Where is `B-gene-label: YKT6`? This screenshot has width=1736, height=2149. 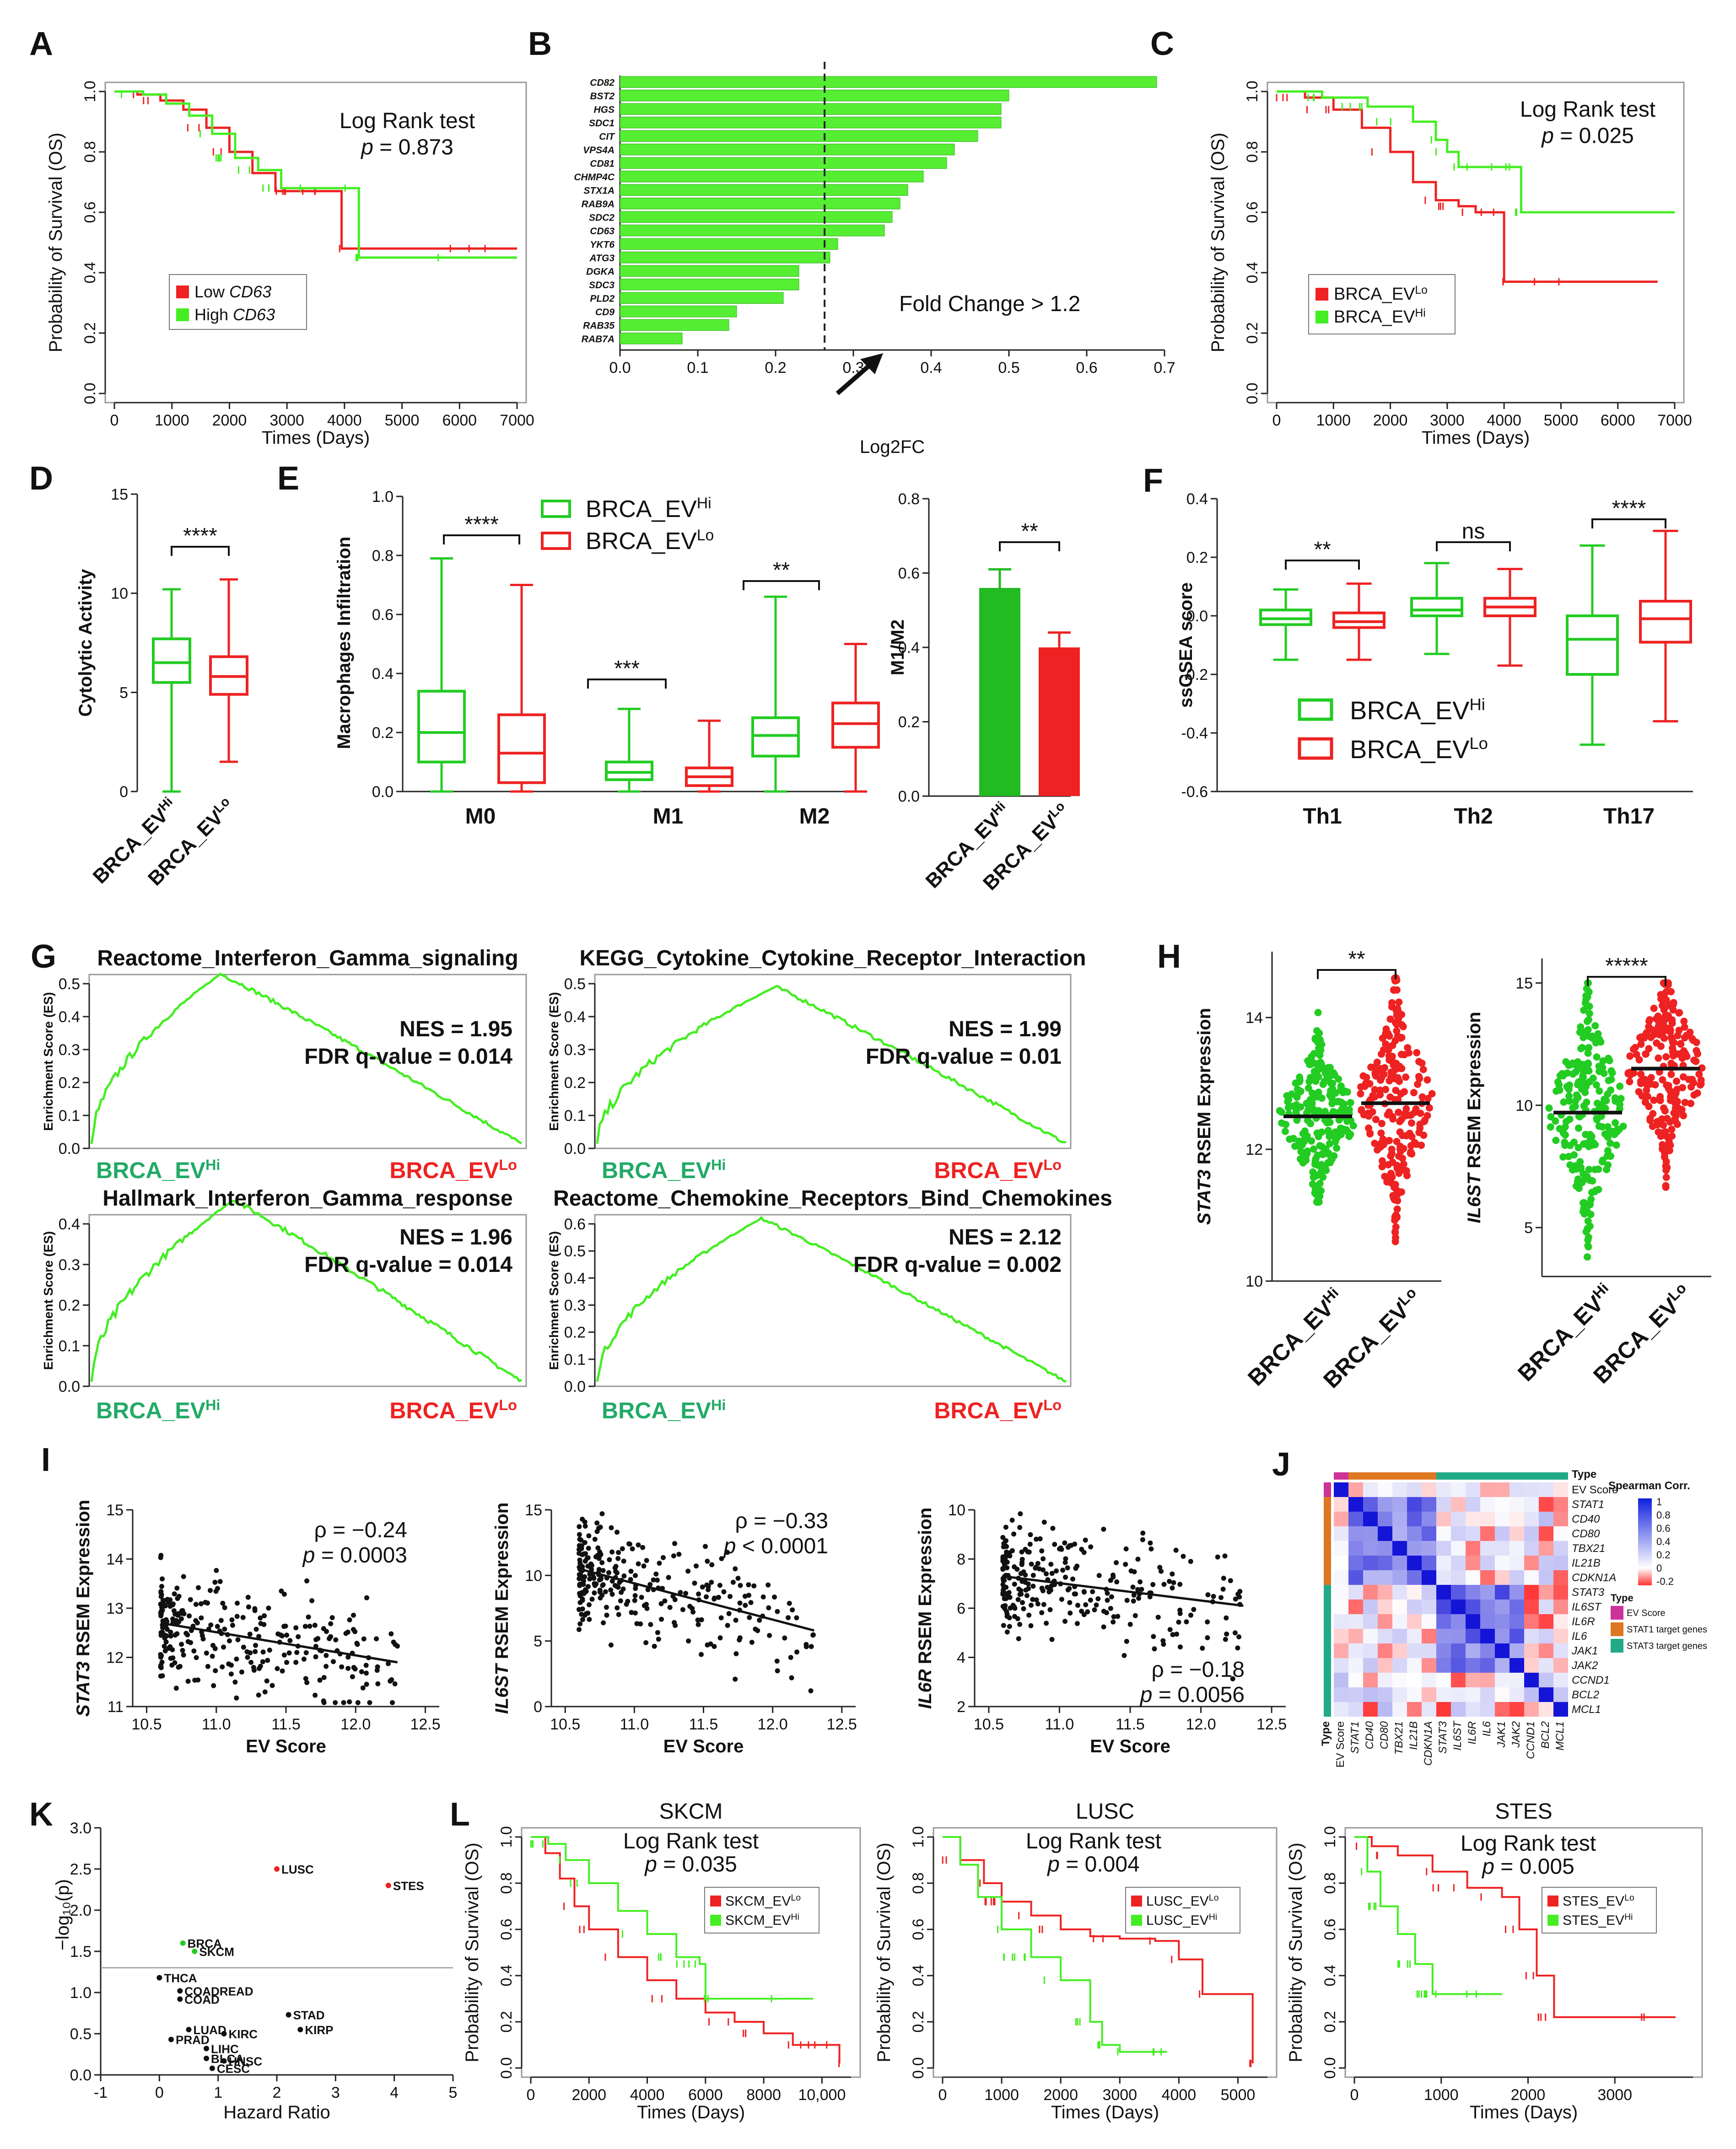
B-gene-label: YKT6 is located at coordinates (603, 245).